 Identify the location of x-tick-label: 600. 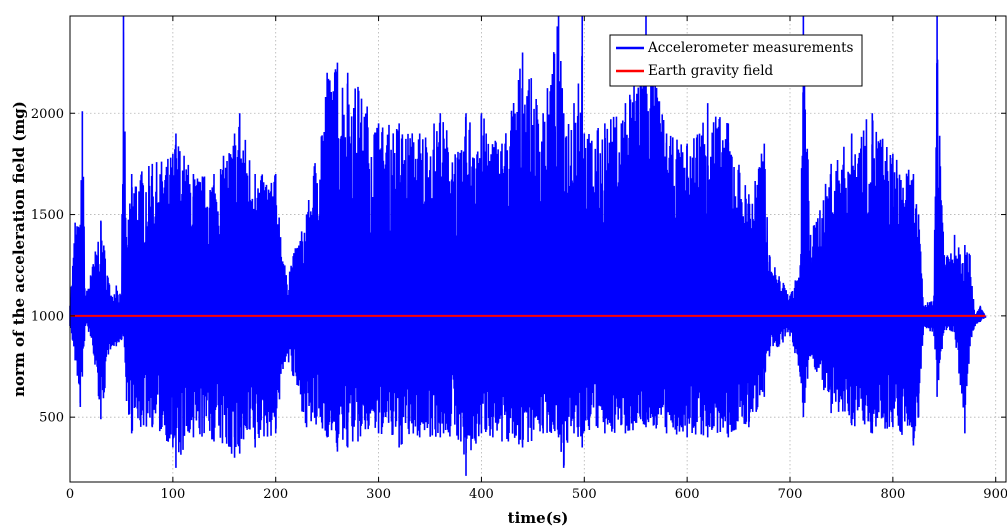
(687, 494).